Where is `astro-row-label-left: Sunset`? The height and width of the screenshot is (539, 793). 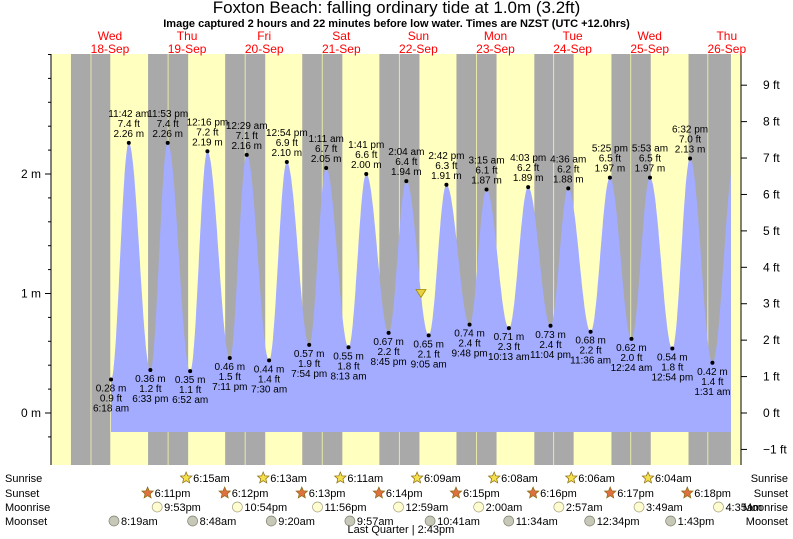 astro-row-label-left: Sunset is located at coordinates (22, 494).